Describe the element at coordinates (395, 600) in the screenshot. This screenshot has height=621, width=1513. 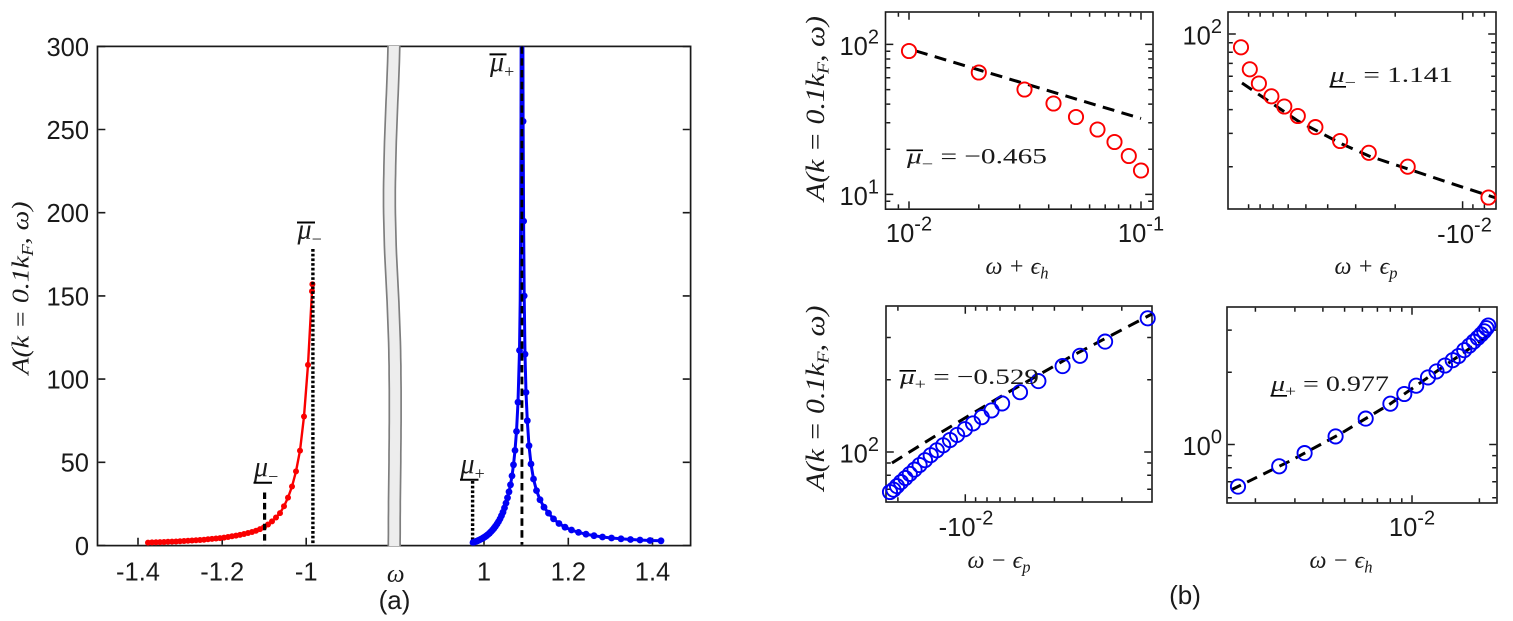
I see `svg-text: (a)` at that location.